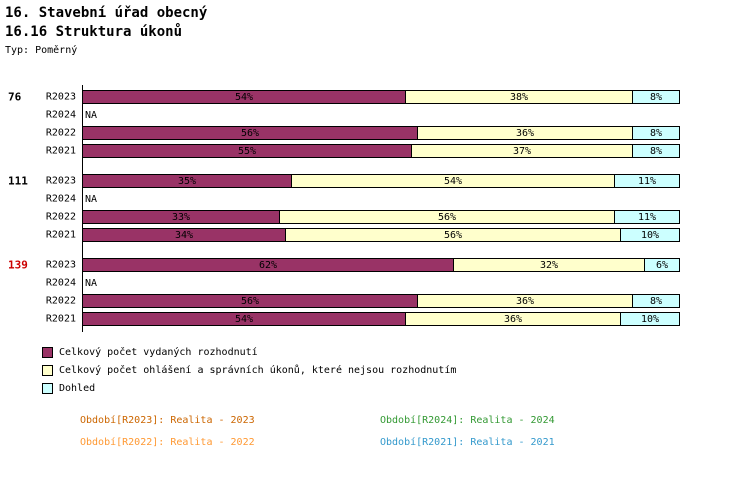 The width and height of the screenshot is (750, 496). Describe the element at coordinates (247, 151) in the screenshot. I see `bar-segment: 55%` at that location.